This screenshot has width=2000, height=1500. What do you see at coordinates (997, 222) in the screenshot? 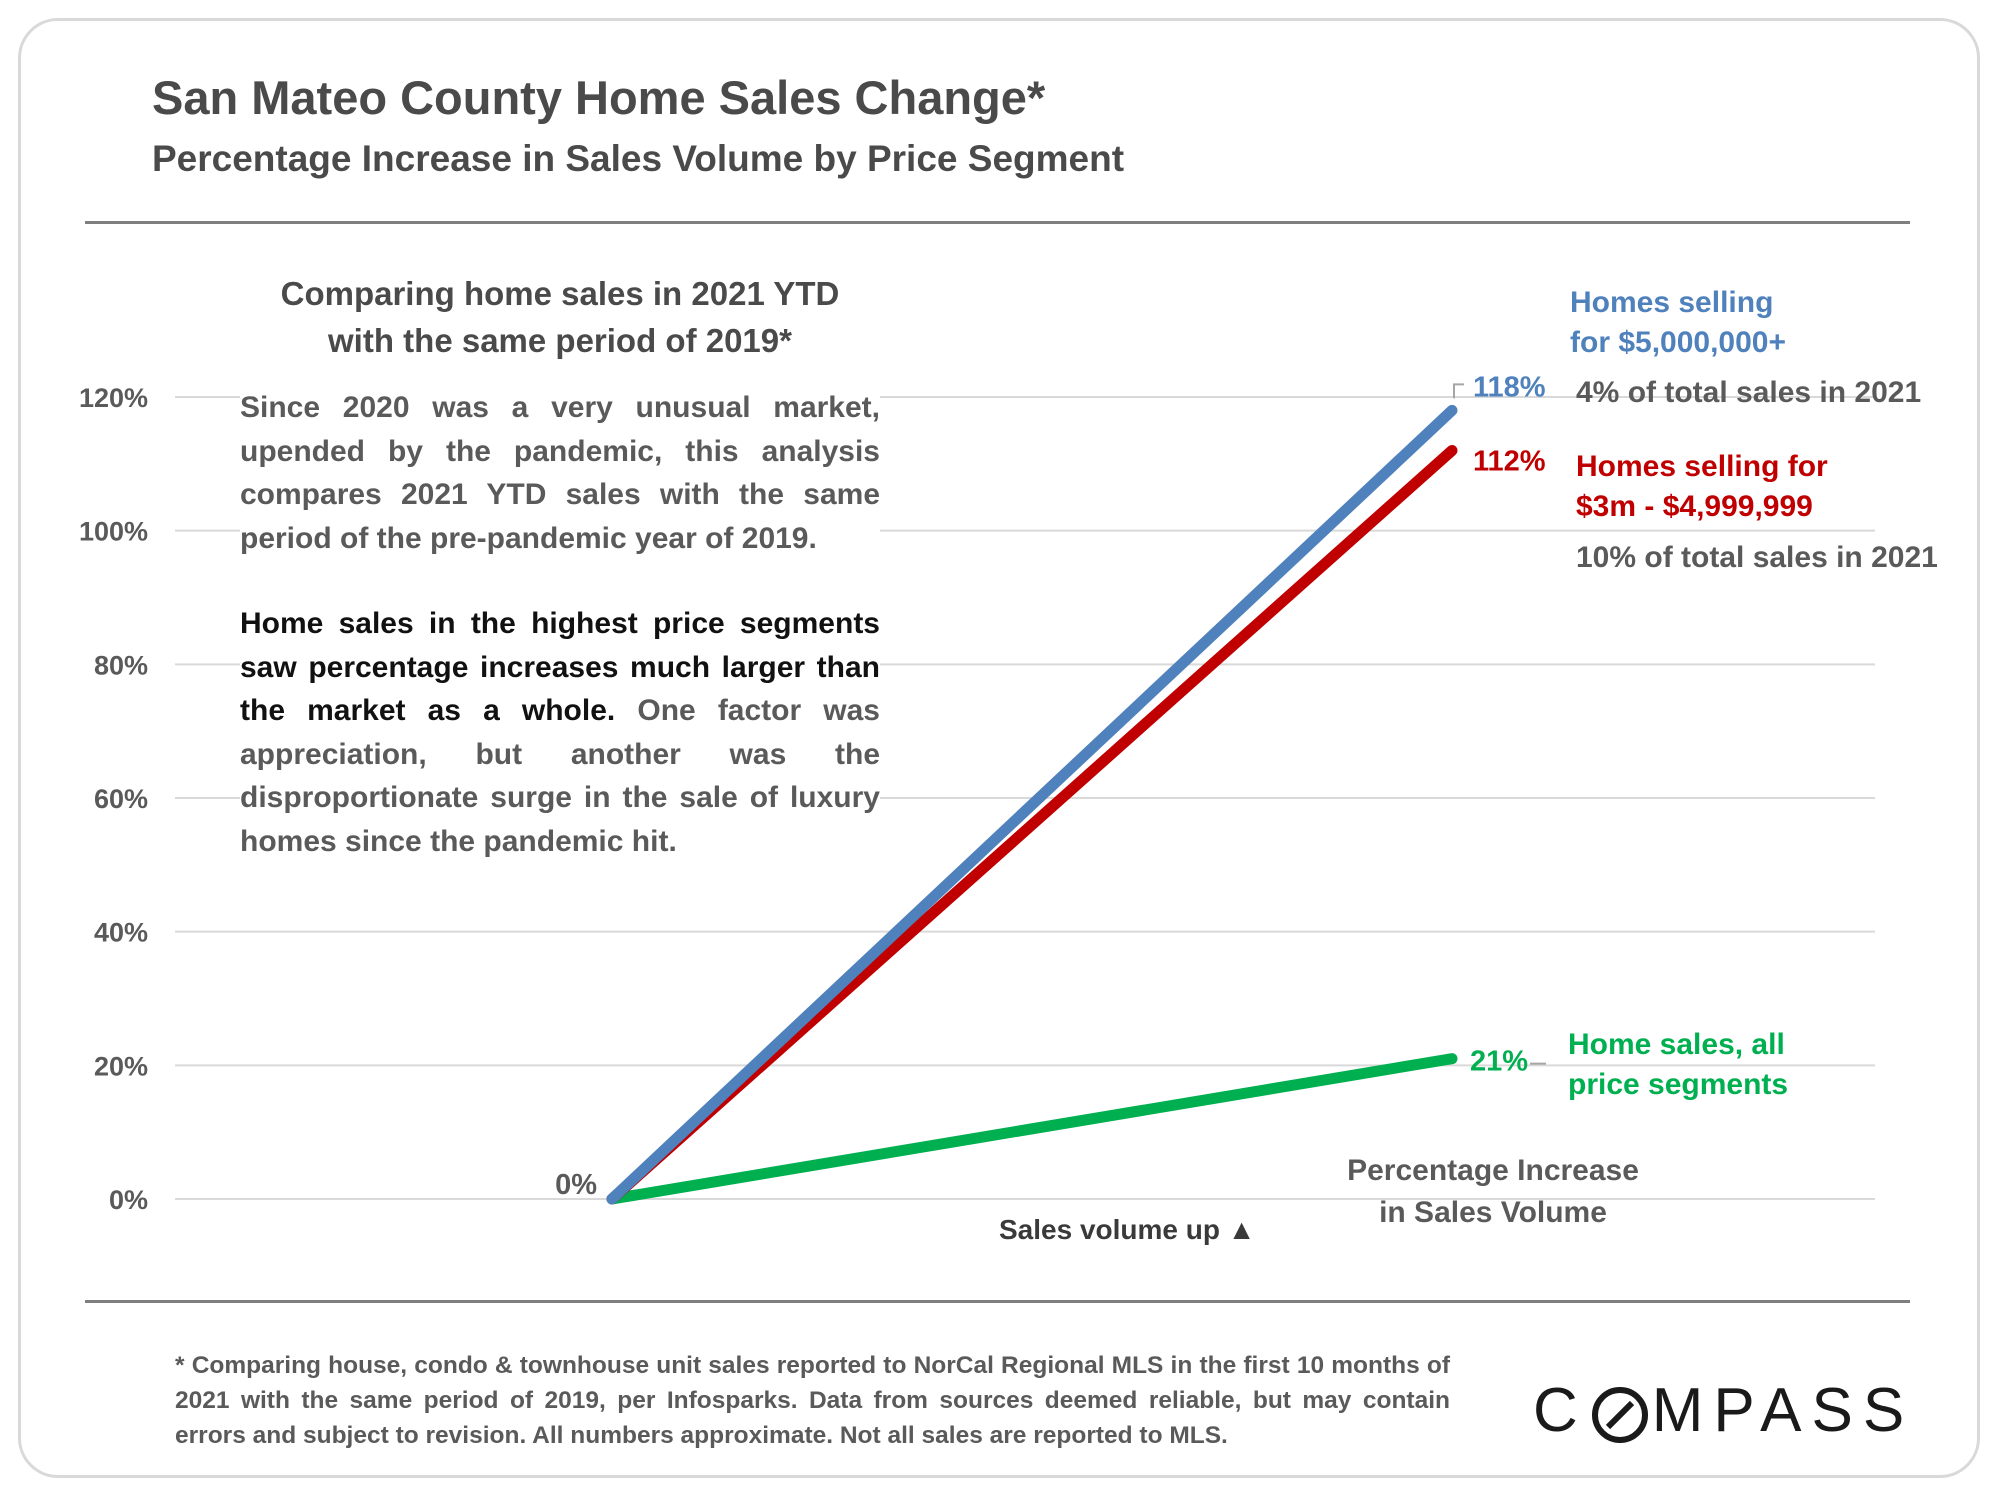
I see `top-divider` at bounding box center [997, 222].